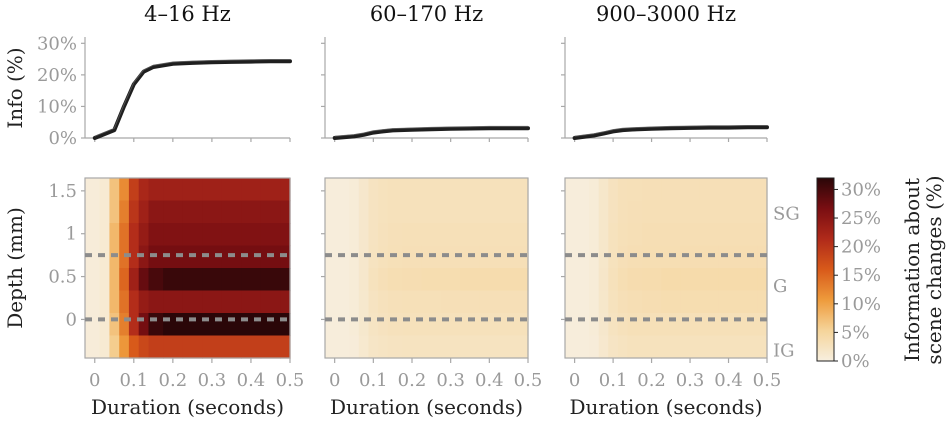  I want to click on y-tick-label: 0%, so click(62, 138).